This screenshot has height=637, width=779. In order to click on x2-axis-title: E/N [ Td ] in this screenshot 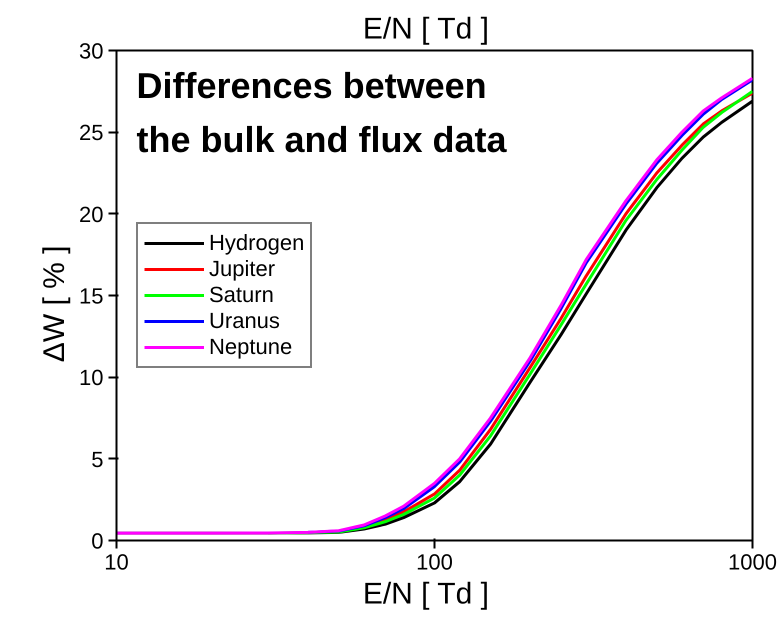, I will do `click(425, 29)`.